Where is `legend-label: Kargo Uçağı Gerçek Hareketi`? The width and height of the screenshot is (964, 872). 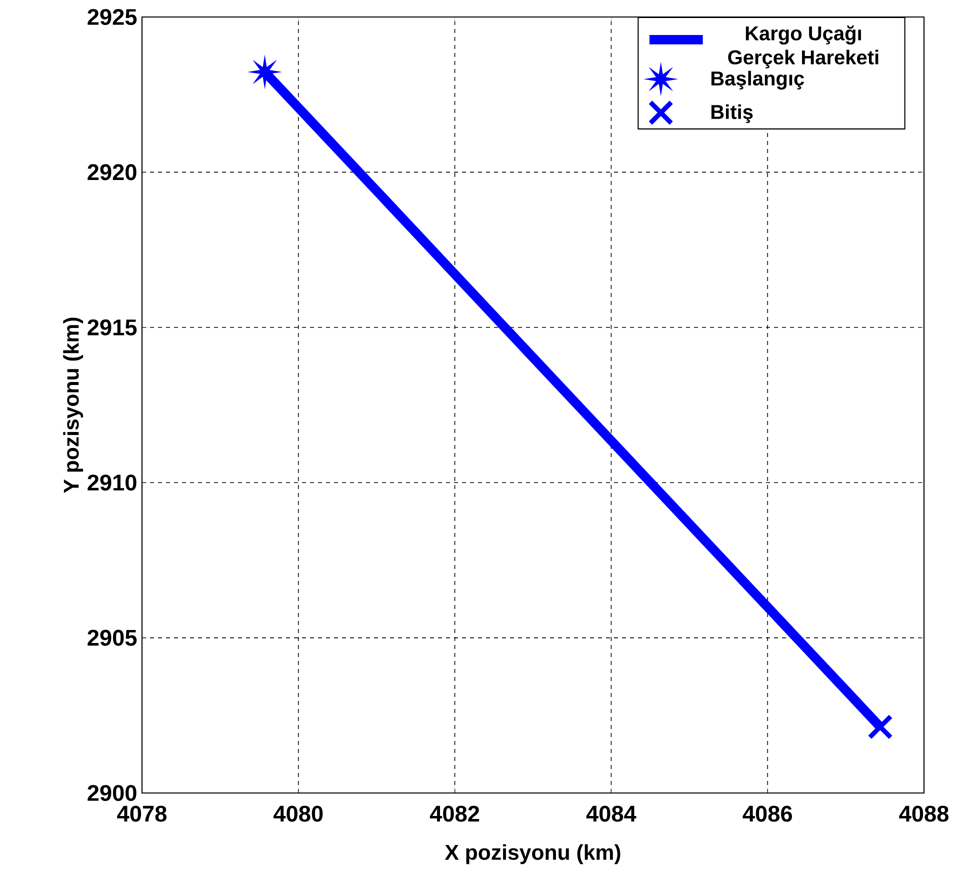 legend-label: Kargo Uçağı Gerçek Hareketi is located at coordinates (803, 47).